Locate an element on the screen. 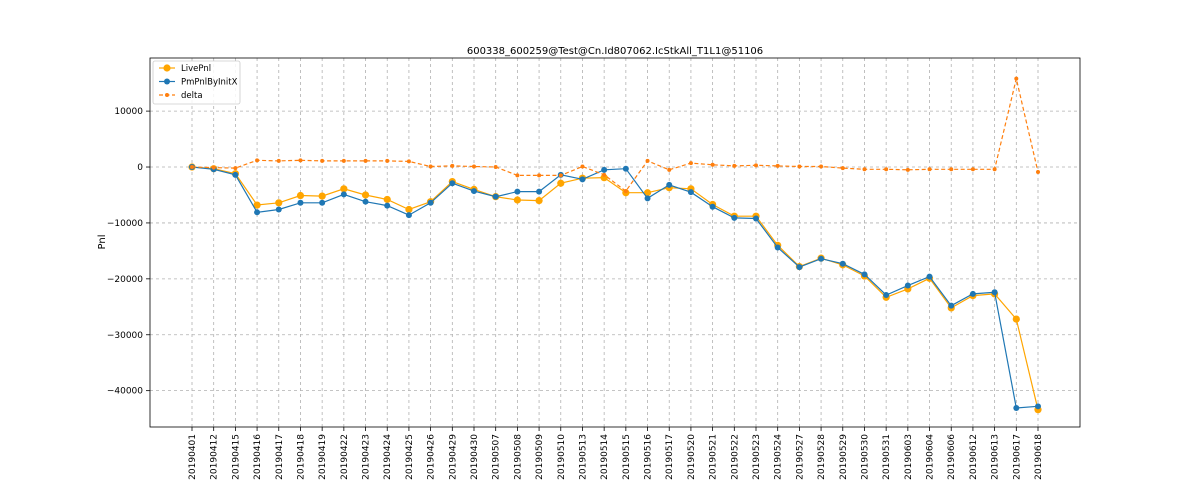 This screenshot has width=1200, height=480. x-tick-label: 20190401 is located at coordinates (193, 457).